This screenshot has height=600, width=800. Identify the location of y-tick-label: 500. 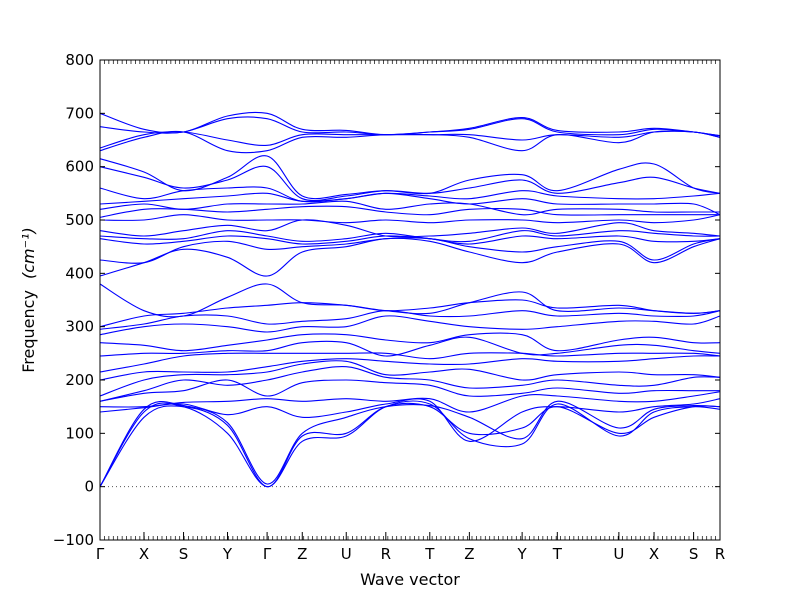
(79, 220).